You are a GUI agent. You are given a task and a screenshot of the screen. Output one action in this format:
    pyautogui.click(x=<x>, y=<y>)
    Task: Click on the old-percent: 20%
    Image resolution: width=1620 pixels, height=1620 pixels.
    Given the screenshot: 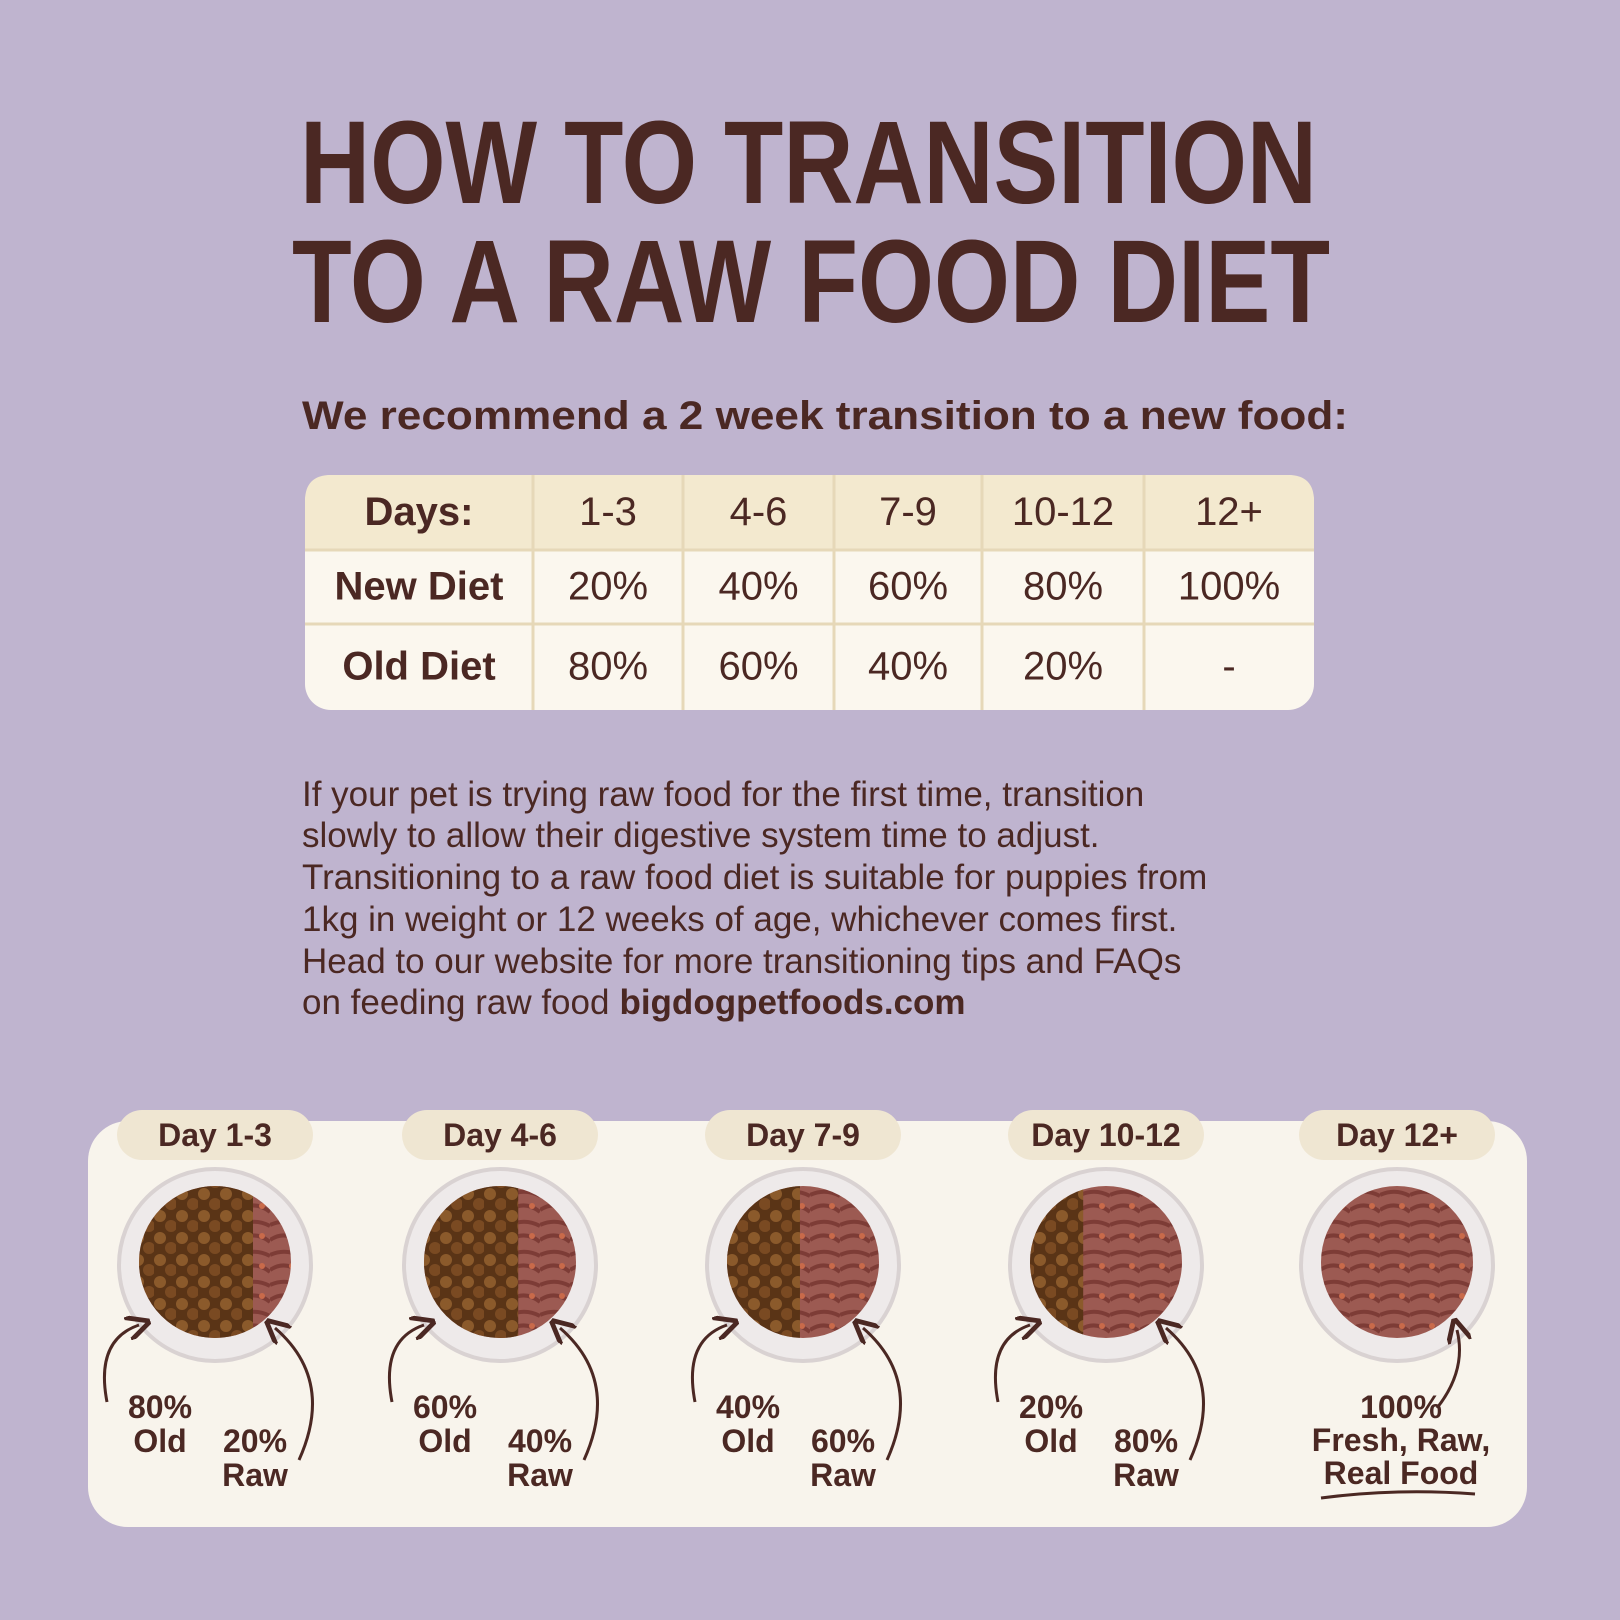 What is the action you would take?
    pyautogui.click(x=1051, y=1407)
    